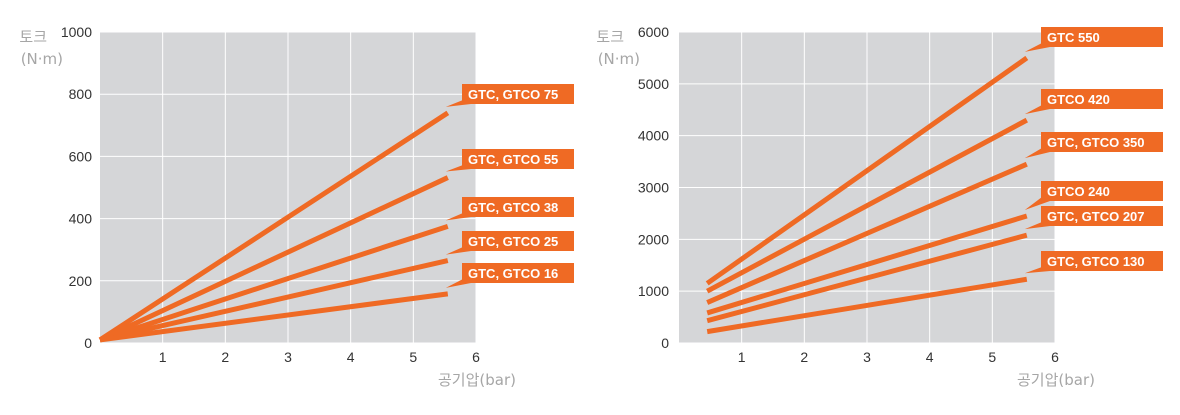  I want to click on series-label: GTC, GTCO 207, so click(1096, 216).